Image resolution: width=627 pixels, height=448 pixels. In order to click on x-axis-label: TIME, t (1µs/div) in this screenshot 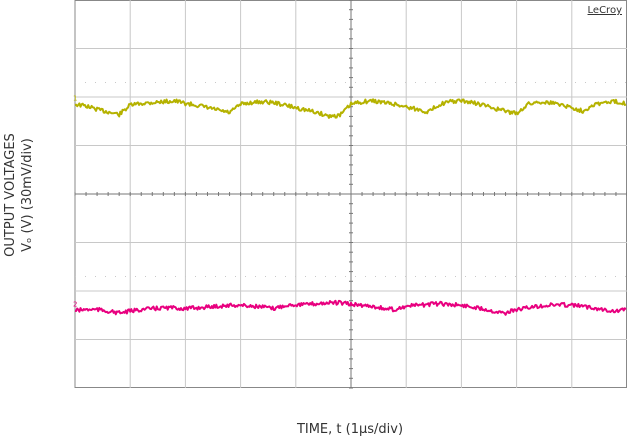, I will do `click(350, 429)`.